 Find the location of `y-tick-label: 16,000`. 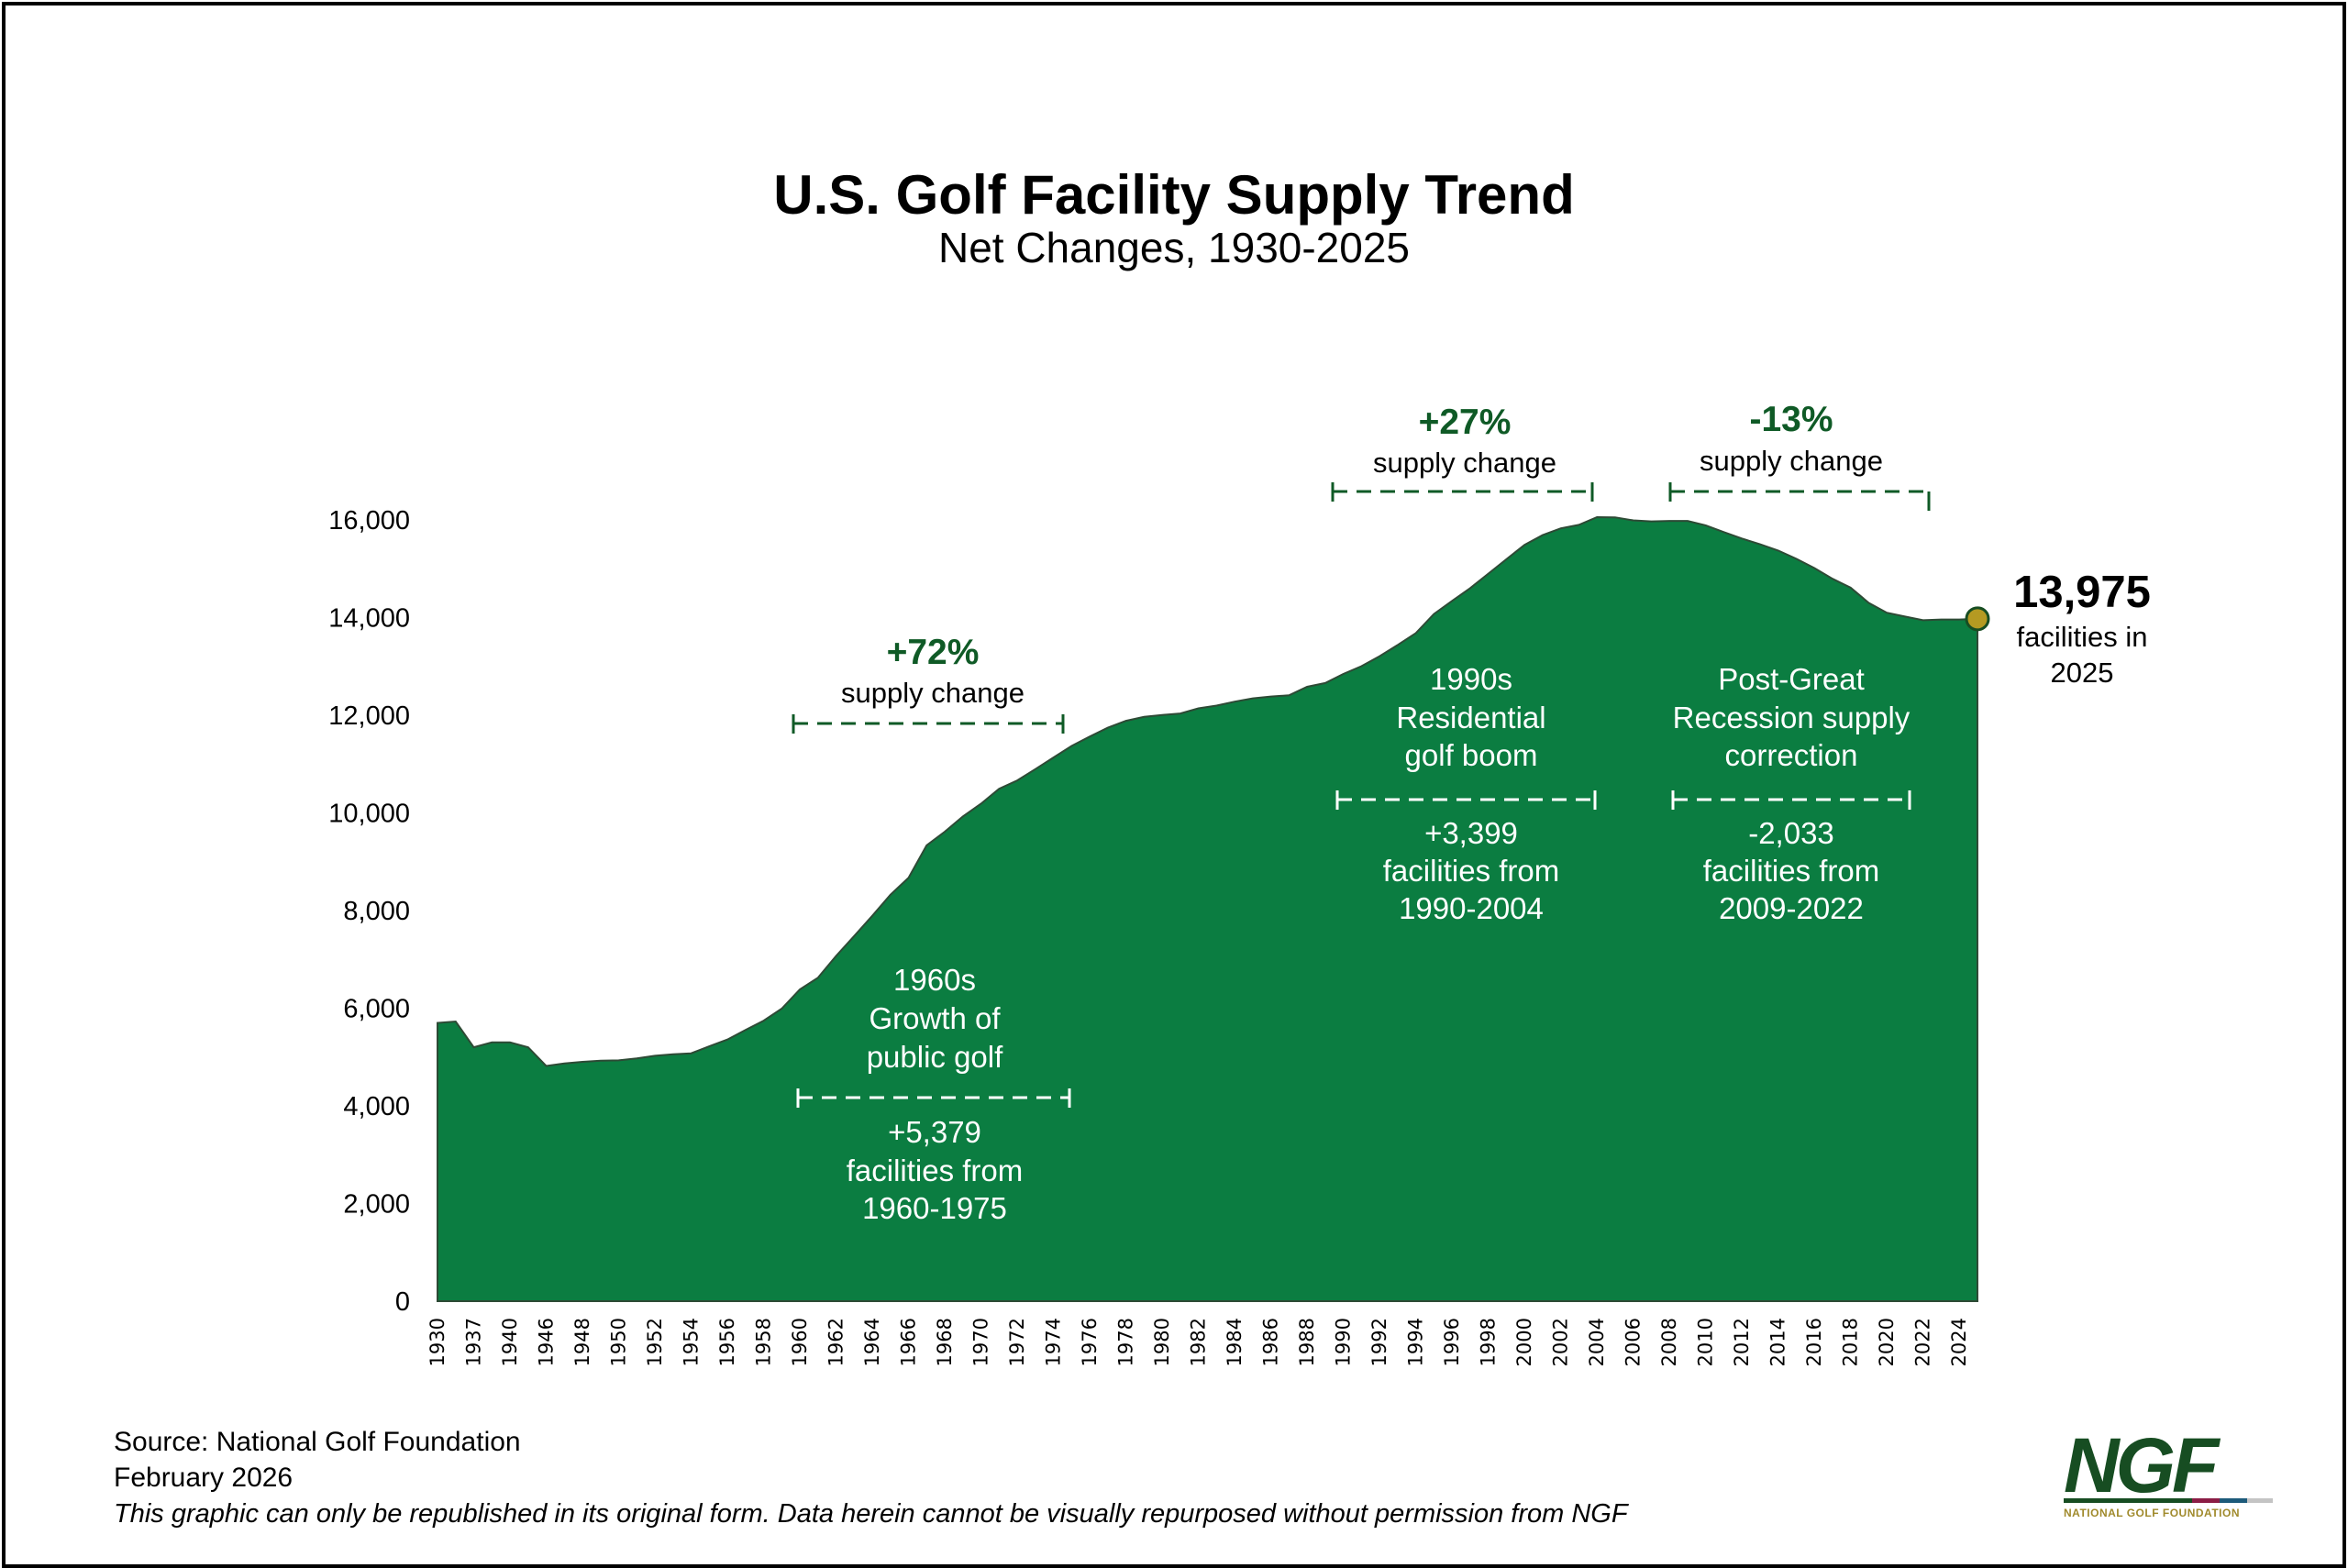

y-tick-label: 16,000 is located at coordinates (369, 521).